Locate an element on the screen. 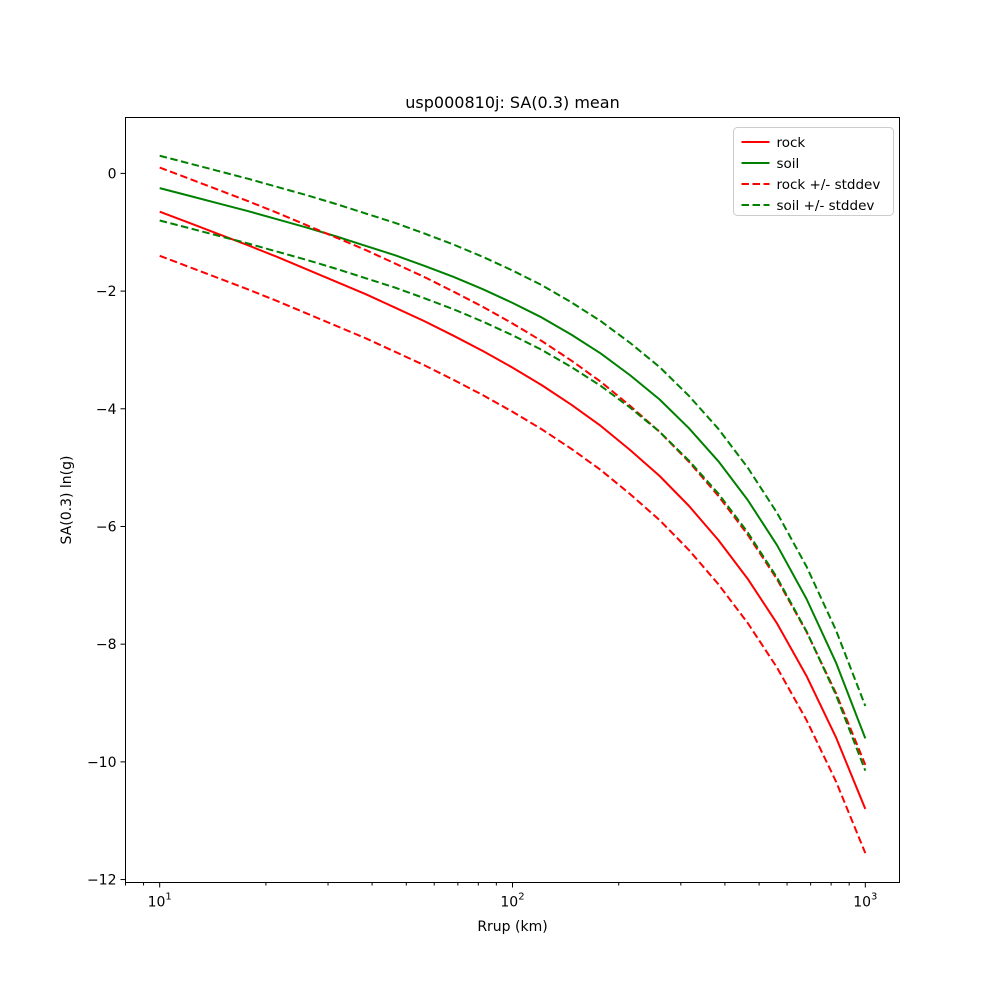 This screenshot has height=1004, width=1000. y-tick-label: −8 is located at coordinates (106, 645).